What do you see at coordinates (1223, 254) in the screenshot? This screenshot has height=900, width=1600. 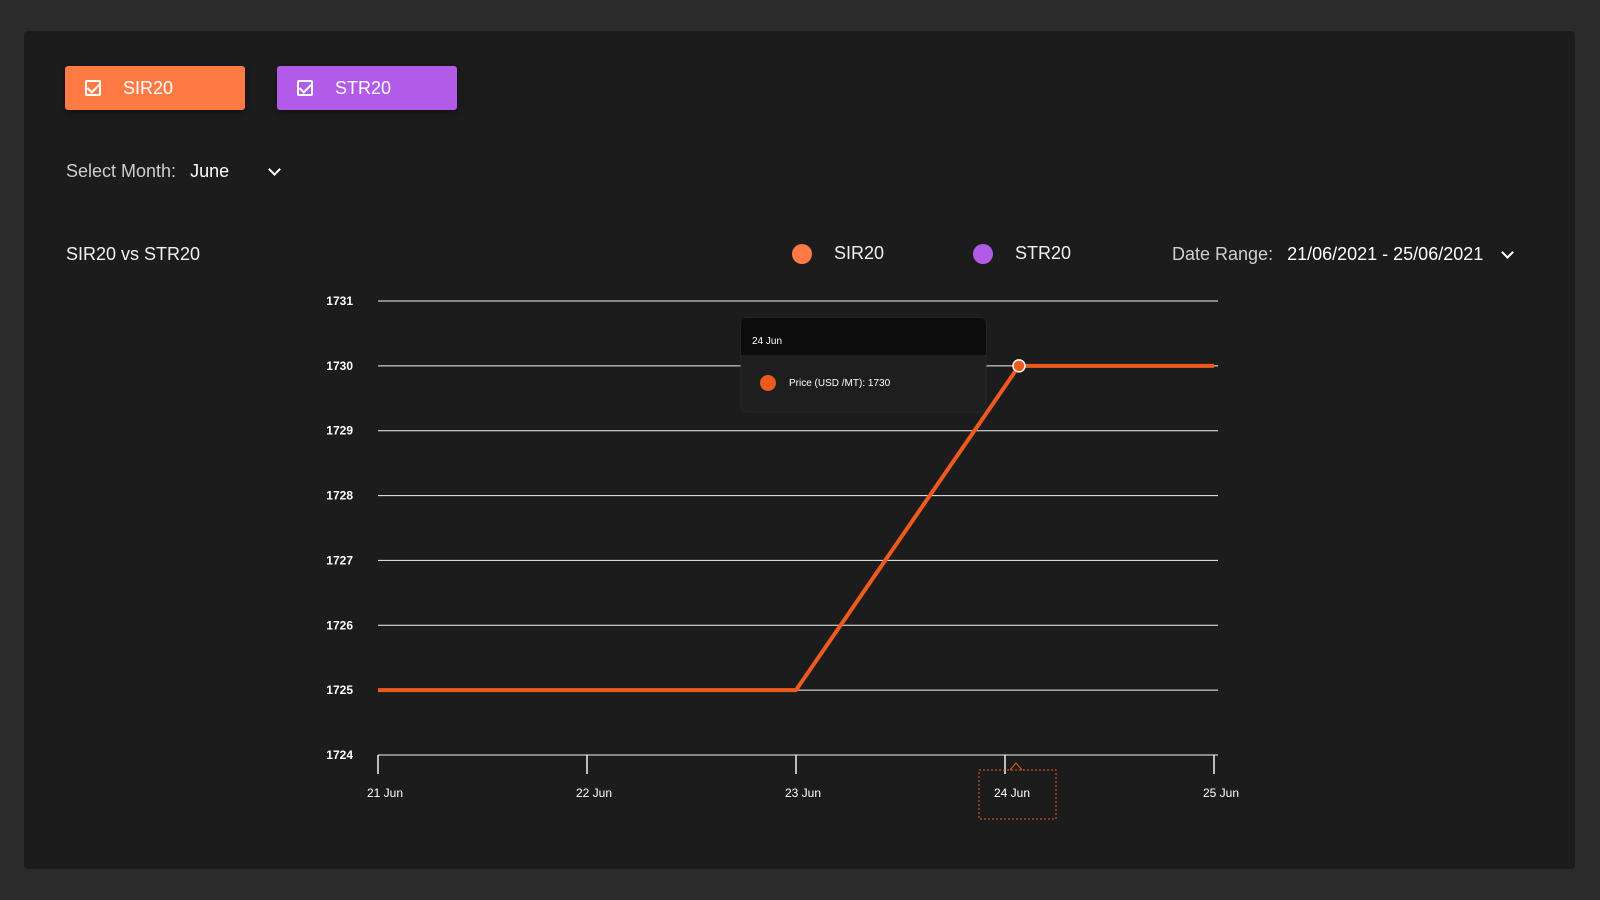 I see `date-range-label: Date Range:` at bounding box center [1223, 254].